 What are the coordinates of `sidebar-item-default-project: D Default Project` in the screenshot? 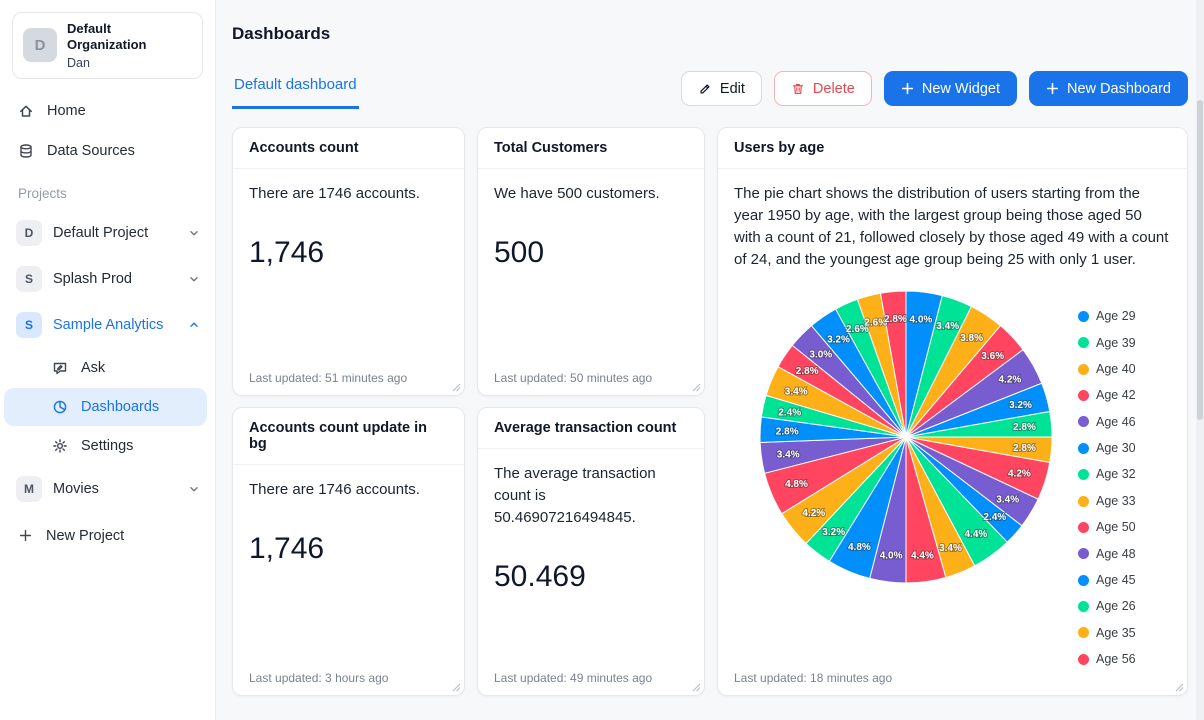 It's located at (107, 233).